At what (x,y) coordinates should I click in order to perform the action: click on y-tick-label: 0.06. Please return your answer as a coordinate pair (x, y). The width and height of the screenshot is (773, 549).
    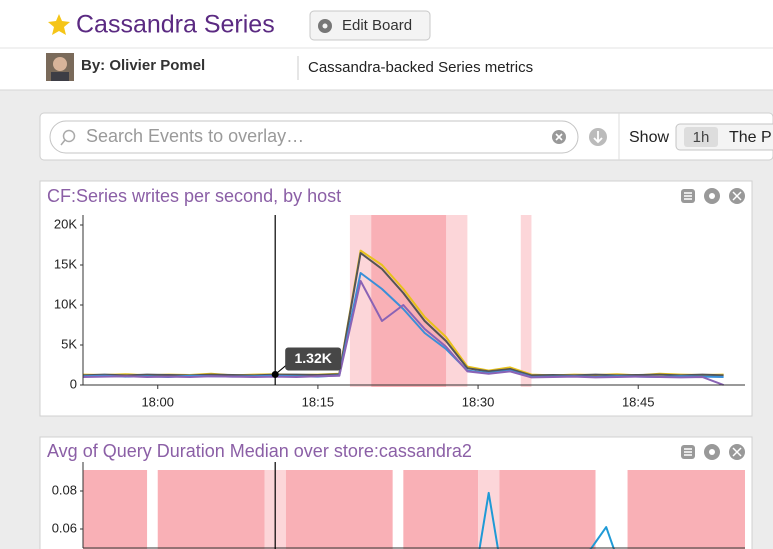
    Looking at the image, I should click on (64, 527).